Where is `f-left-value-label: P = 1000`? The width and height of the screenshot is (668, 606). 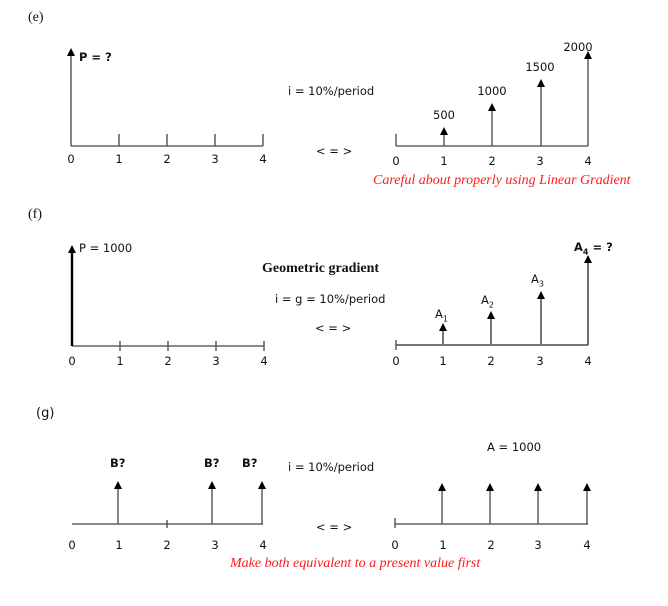
f-left-value-label: P = 1000 is located at coordinates (106, 248).